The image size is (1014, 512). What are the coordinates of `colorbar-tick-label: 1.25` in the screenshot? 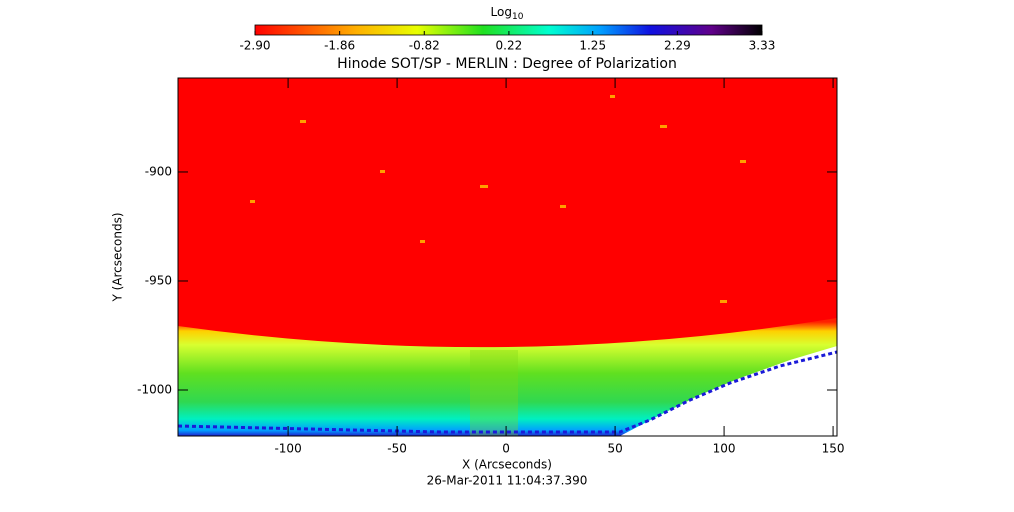 It's located at (592, 46).